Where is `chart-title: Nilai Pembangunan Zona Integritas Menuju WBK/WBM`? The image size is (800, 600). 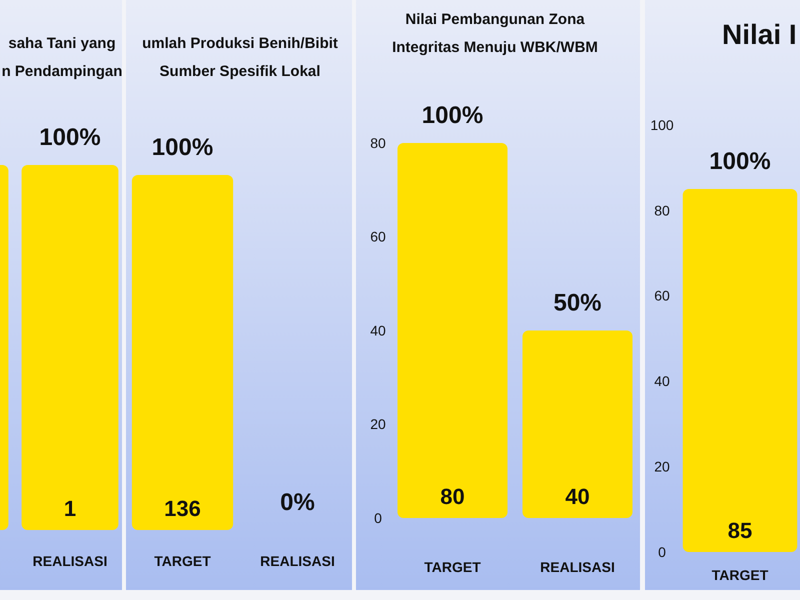 chart-title: Nilai Pembangunan Zona Integritas Menuju WBK/WBM is located at coordinates (495, 33).